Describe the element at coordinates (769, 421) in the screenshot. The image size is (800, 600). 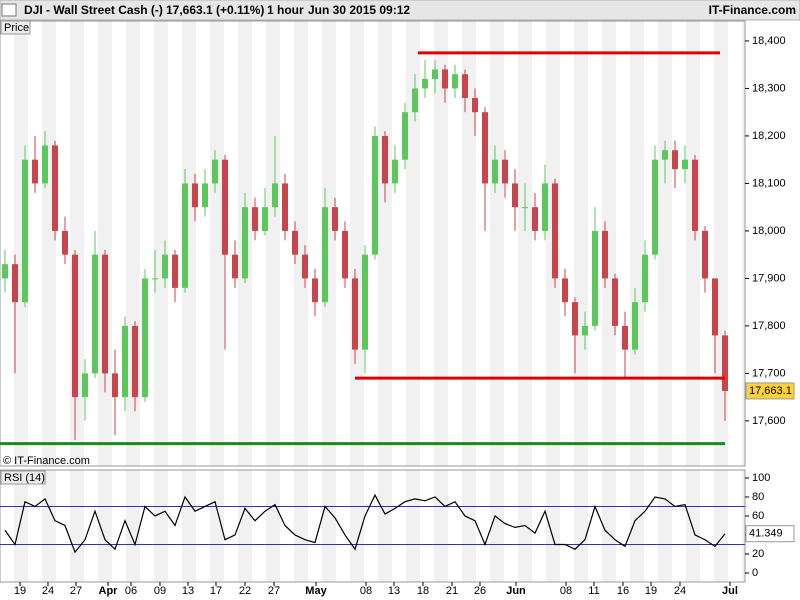
I see `y-tick-label: 17,600` at that location.